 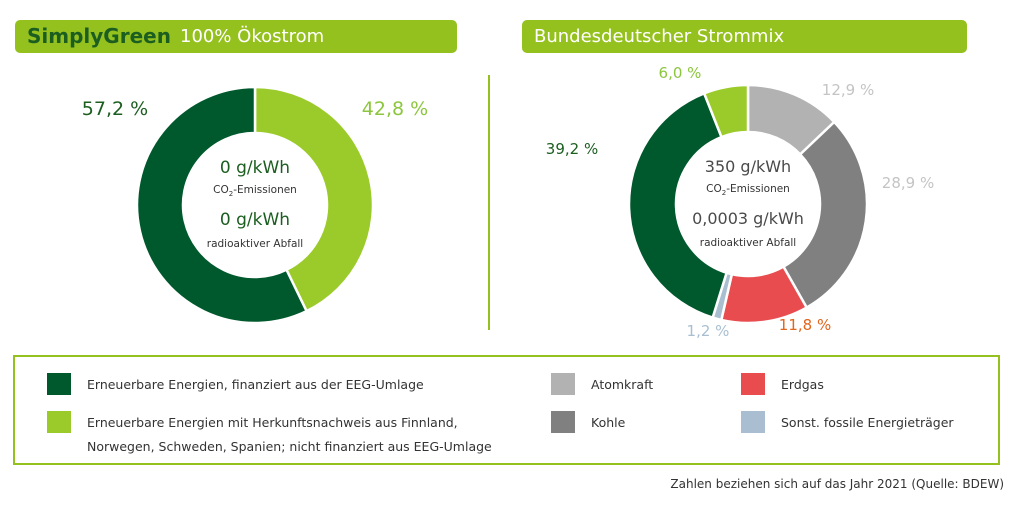 What do you see at coordinates (659, 36) in the screenshot?
I see `right-chart-title: Bundesdeutscher Strommix` at bounding box center [659, 36].